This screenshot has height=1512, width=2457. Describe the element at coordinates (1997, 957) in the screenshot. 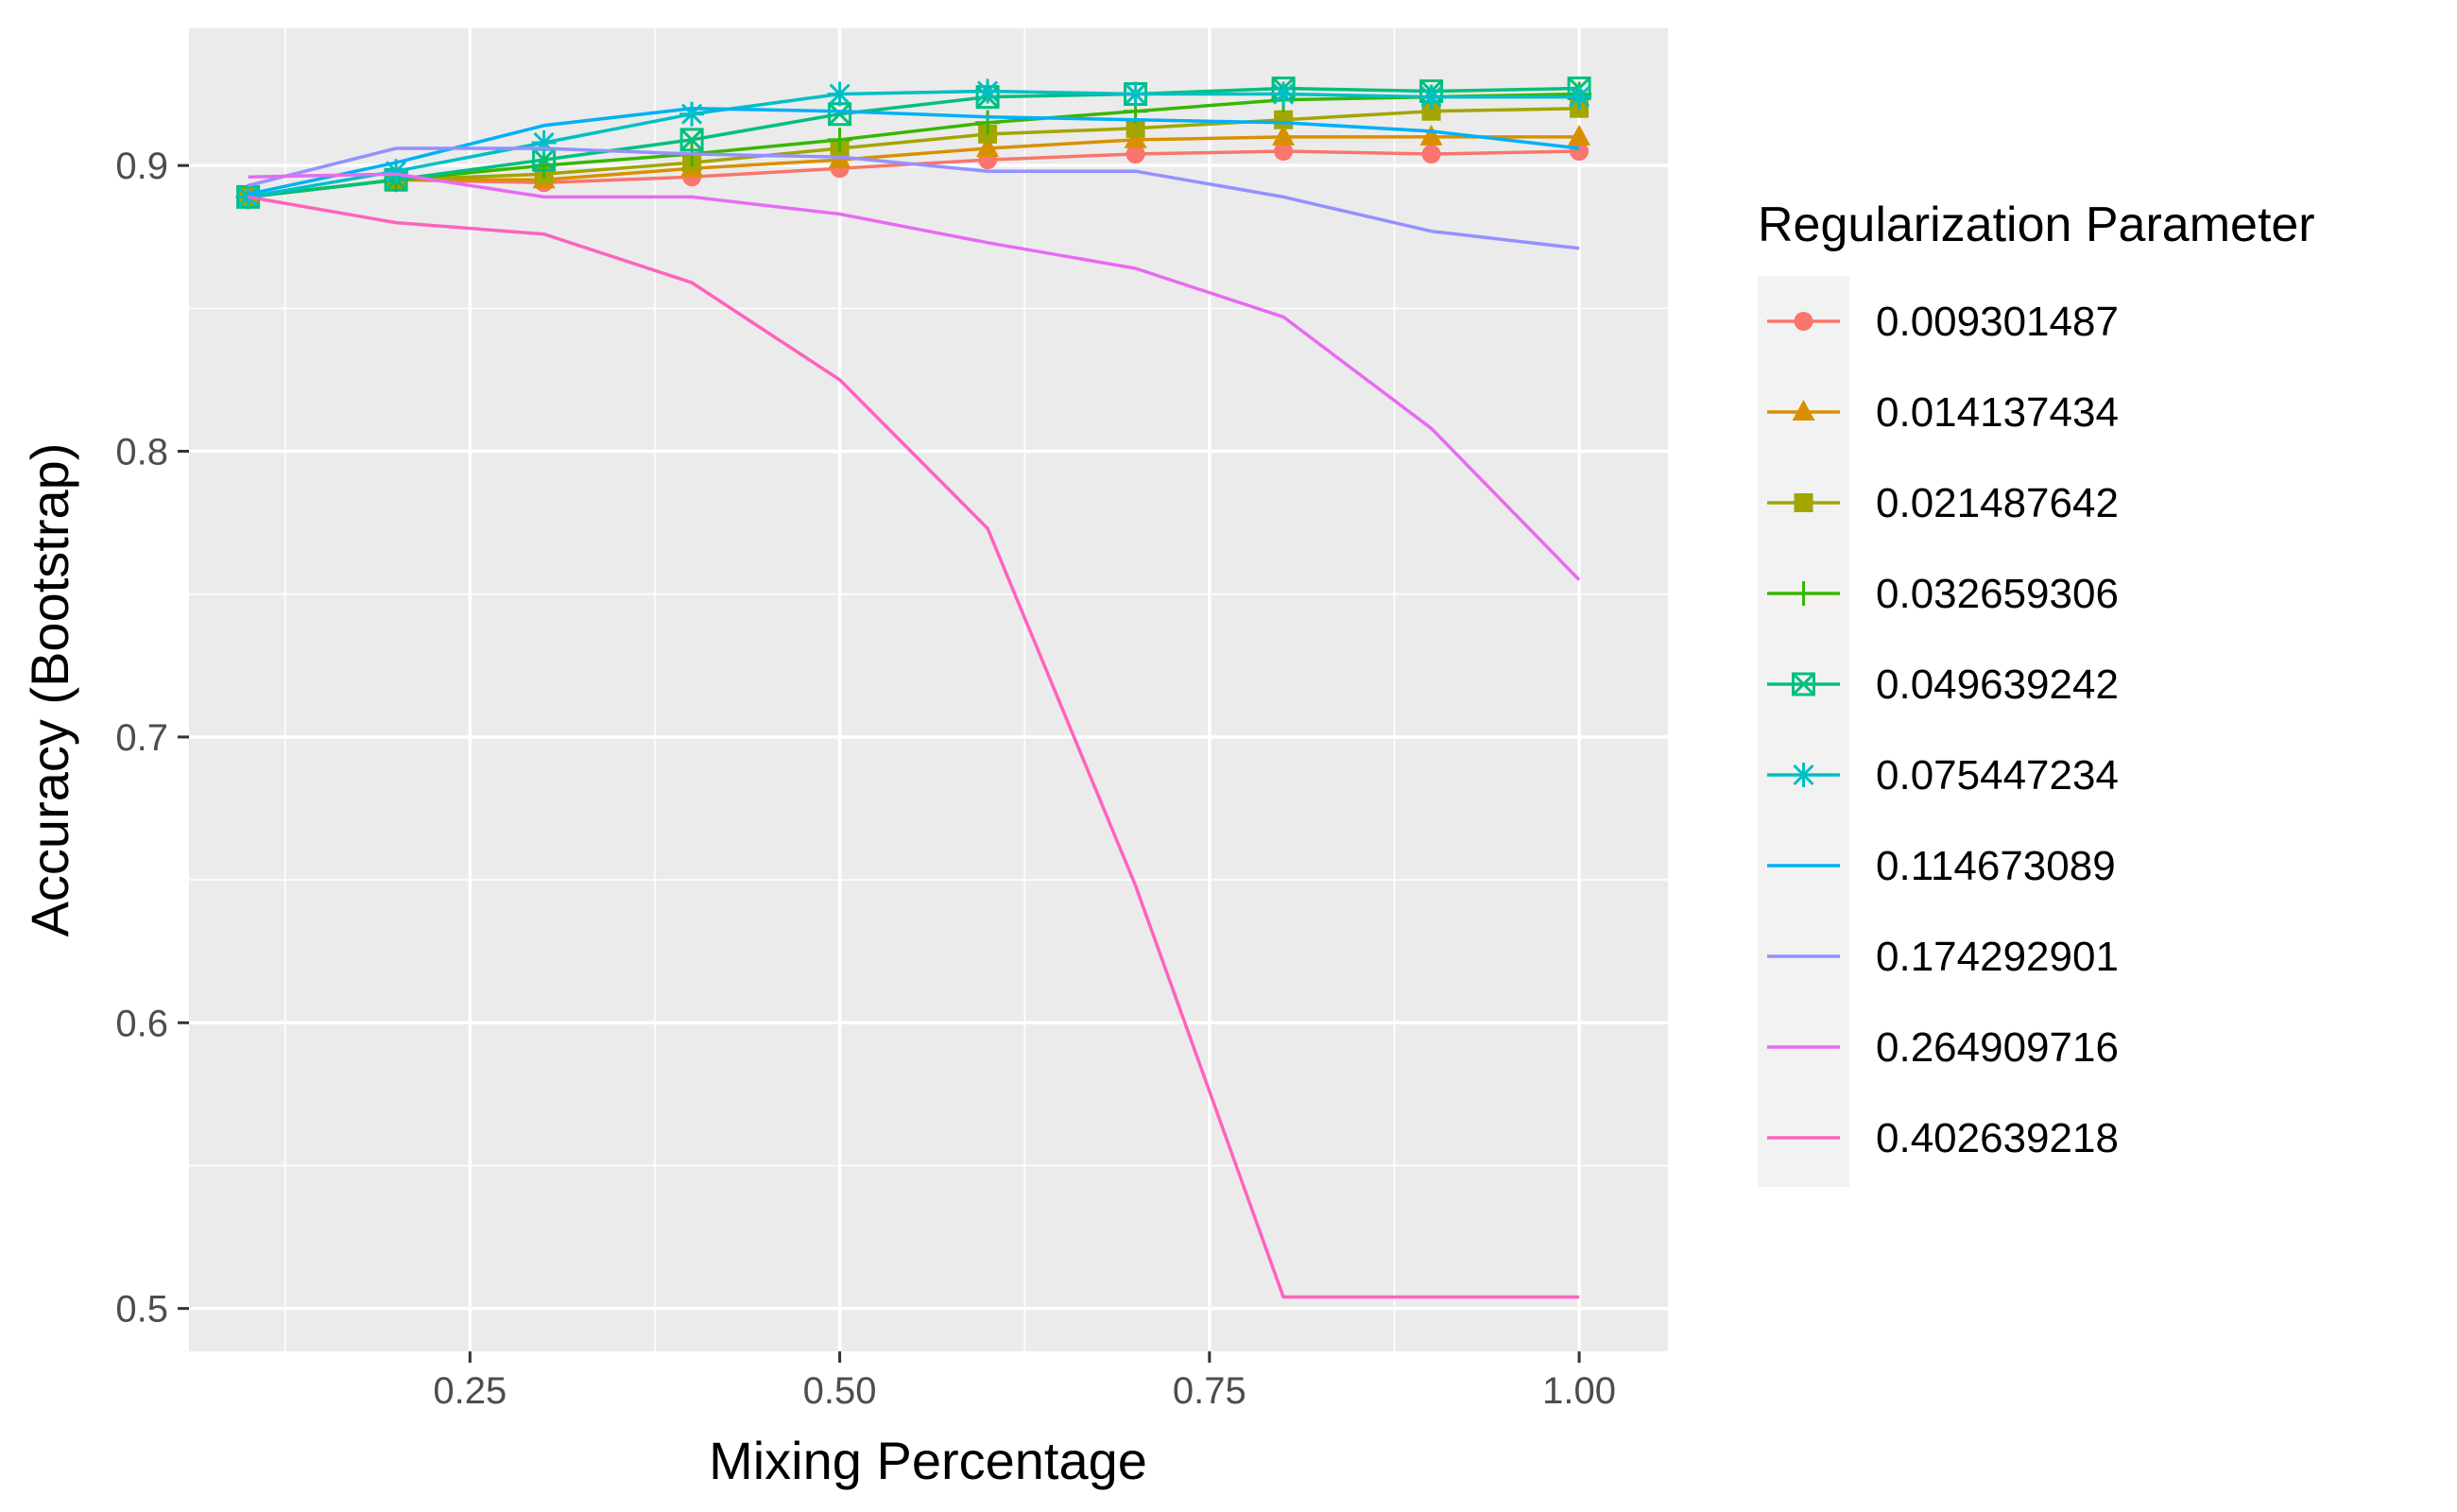

I see `legend-label: 0.174292901` at that location.